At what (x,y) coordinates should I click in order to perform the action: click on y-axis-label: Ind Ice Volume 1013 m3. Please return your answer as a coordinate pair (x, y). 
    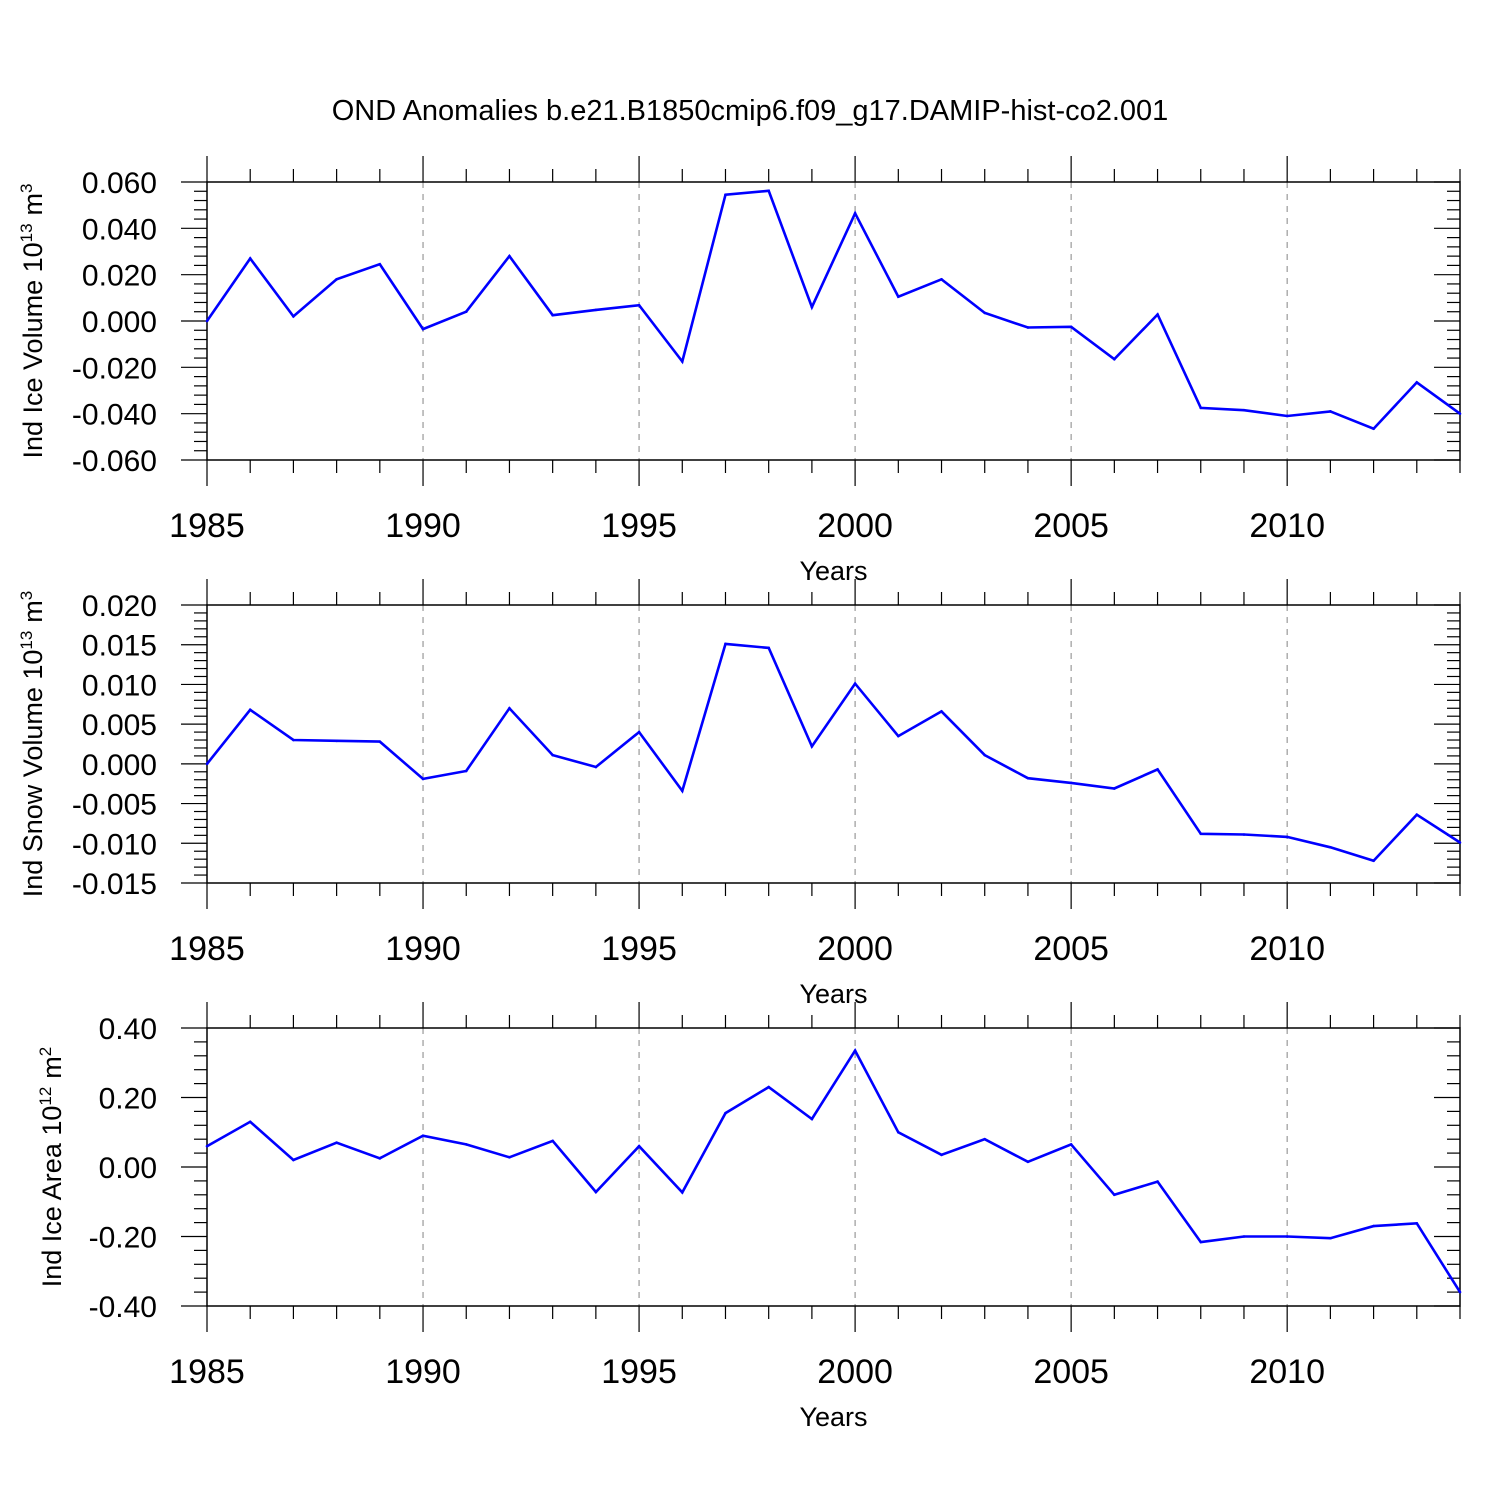
    Looking at the image, I should click on (32, 320).